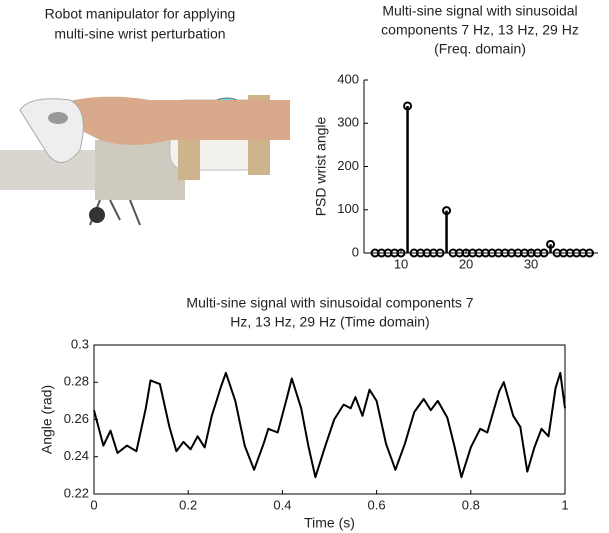 The height and width of the screenshot is (533, 609). What do you see at coordinates (76, 381) in the screenshot?
I see `y-tick-label: 0.28` at bounding box center [76, 381].